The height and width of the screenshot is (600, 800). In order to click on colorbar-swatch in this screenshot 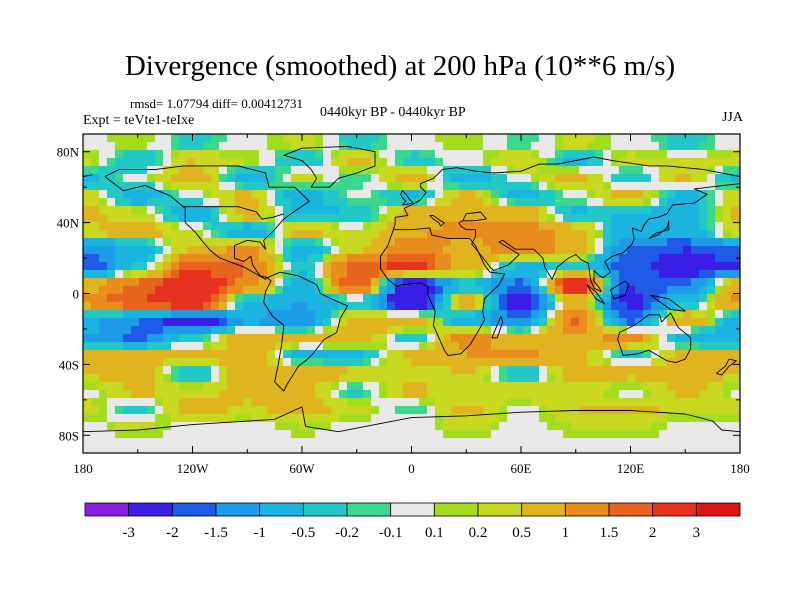, I will do `click(718, 509)`.